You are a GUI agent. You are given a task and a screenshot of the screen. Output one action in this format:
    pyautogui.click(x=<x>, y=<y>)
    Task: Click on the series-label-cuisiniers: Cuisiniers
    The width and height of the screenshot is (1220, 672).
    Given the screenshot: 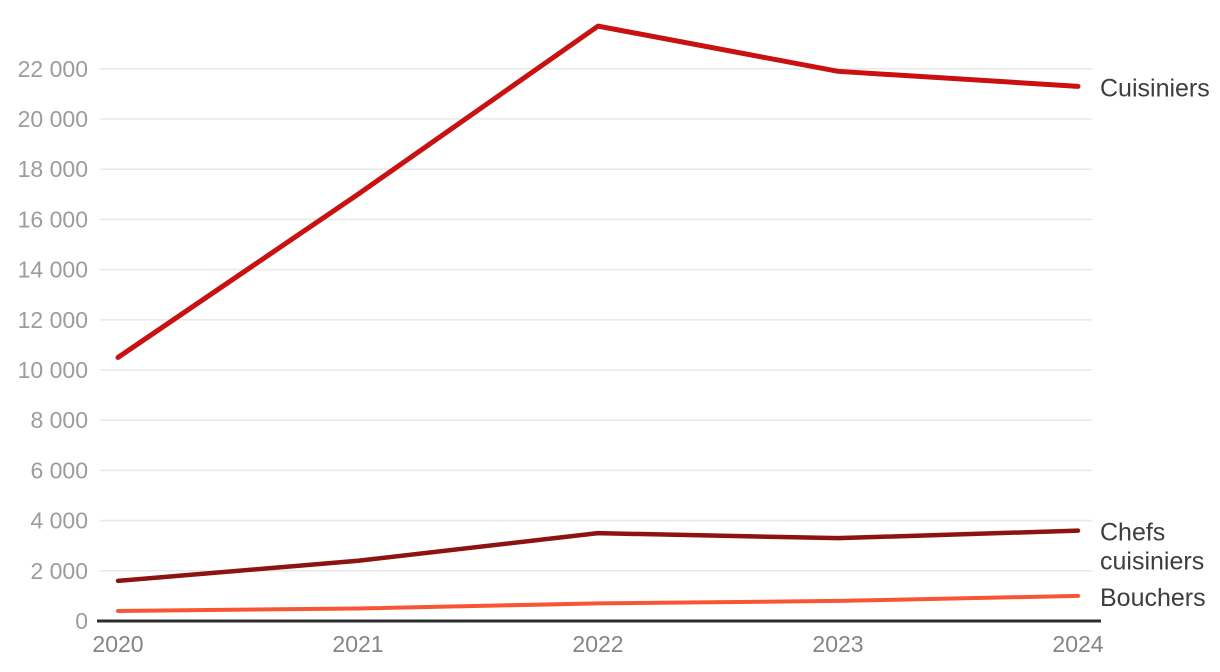 What is the action you would take?
    pyautogui.click(x=1155, y=88)
    